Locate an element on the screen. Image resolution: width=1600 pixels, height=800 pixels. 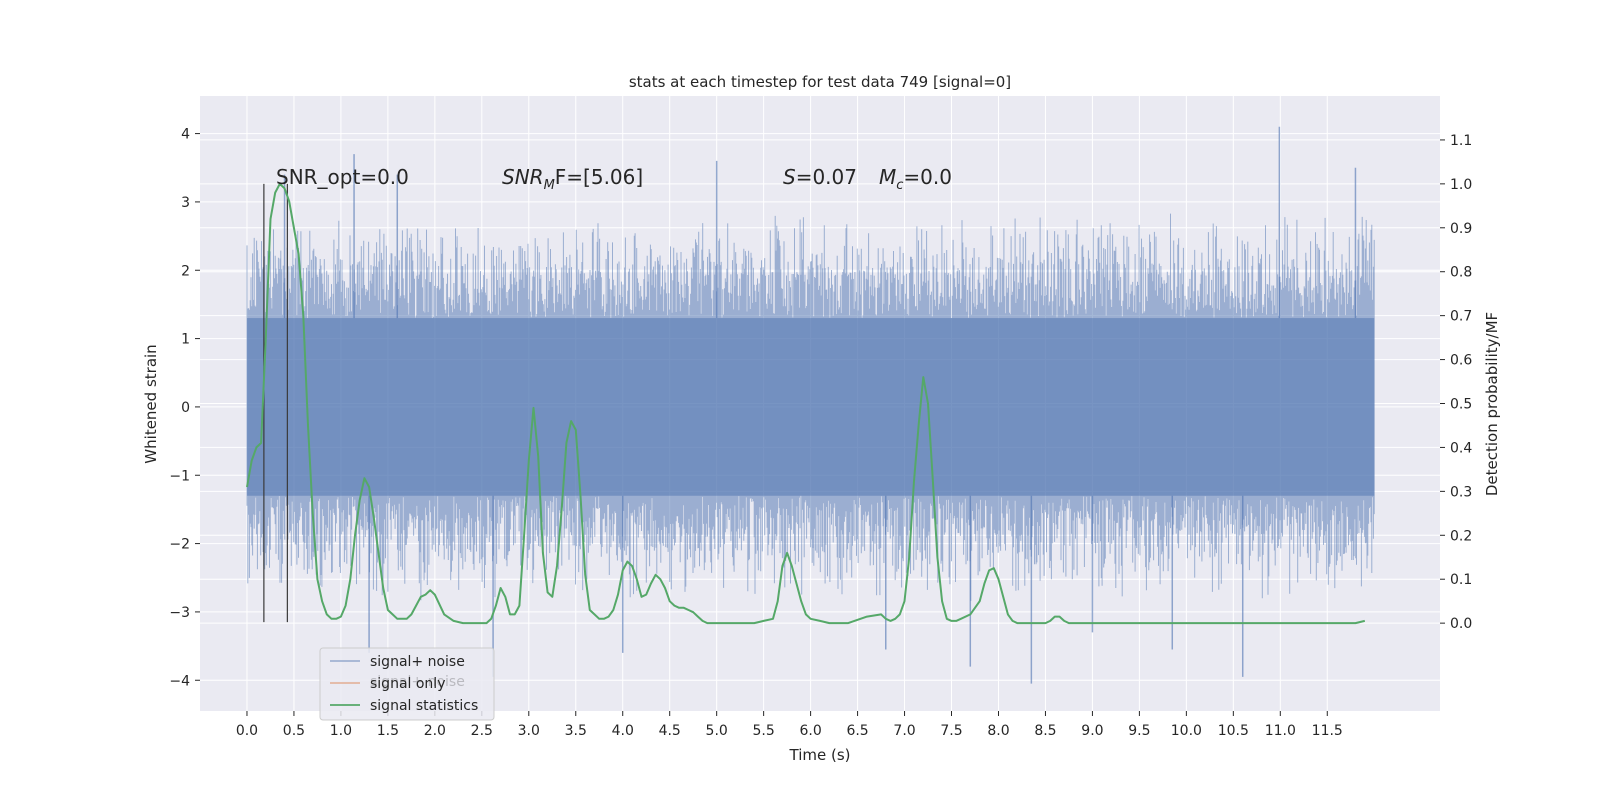
x-tick-label-18: 9.0 is located at coordinates (1092, 731).